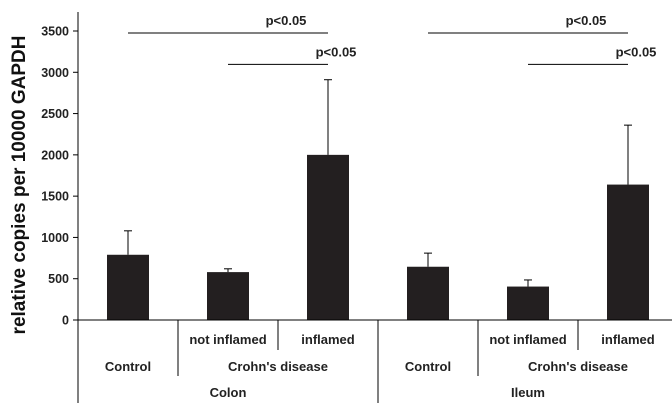 Image resolution: width=672 pixels, height=403 pixels. What do you see at coordinates (58, 279) in the screenshot?
I see `y-tick-label: 500` at bounding box center [58, 279].